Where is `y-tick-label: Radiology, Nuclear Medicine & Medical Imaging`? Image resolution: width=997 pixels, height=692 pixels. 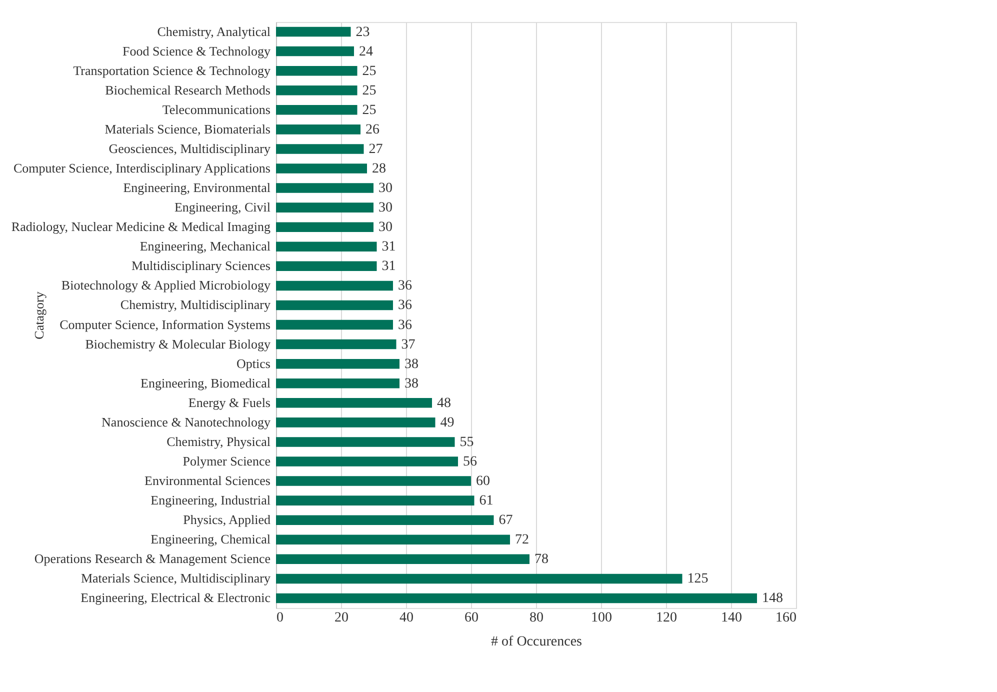 y-tick-label: Radiology, Nuclear Medicine & Medical Imaging is located at coordinates (141, 226).